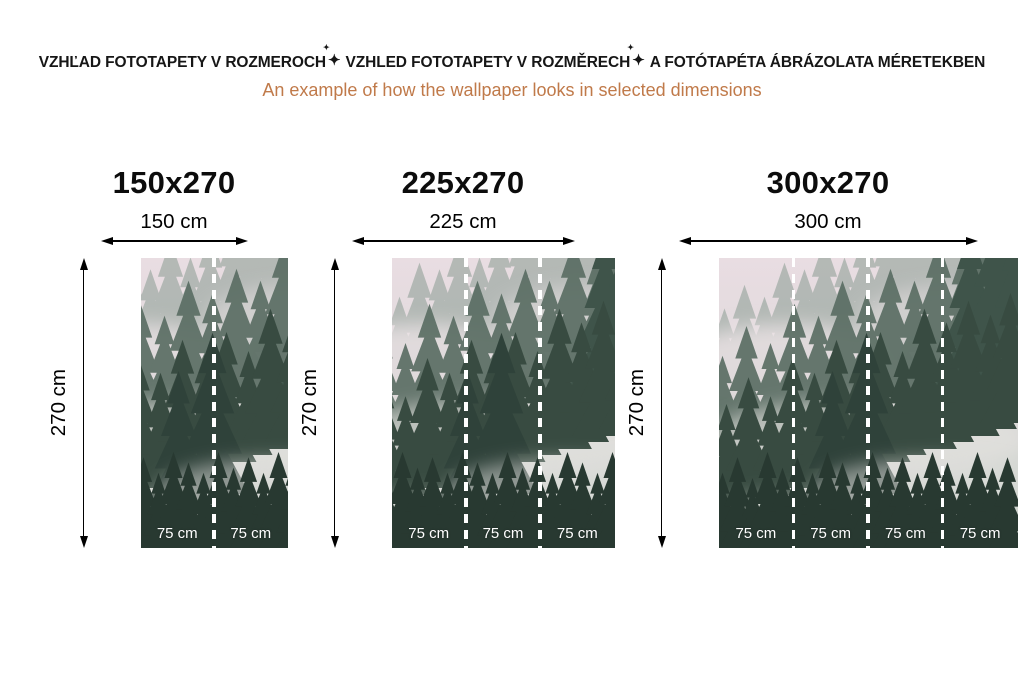 The height and width of the screenshot is (680, 1024). I want to click on title-segment-sk: VZHĽAD FOTOTAPETY V ROZMEROCH, so click(182, 62).